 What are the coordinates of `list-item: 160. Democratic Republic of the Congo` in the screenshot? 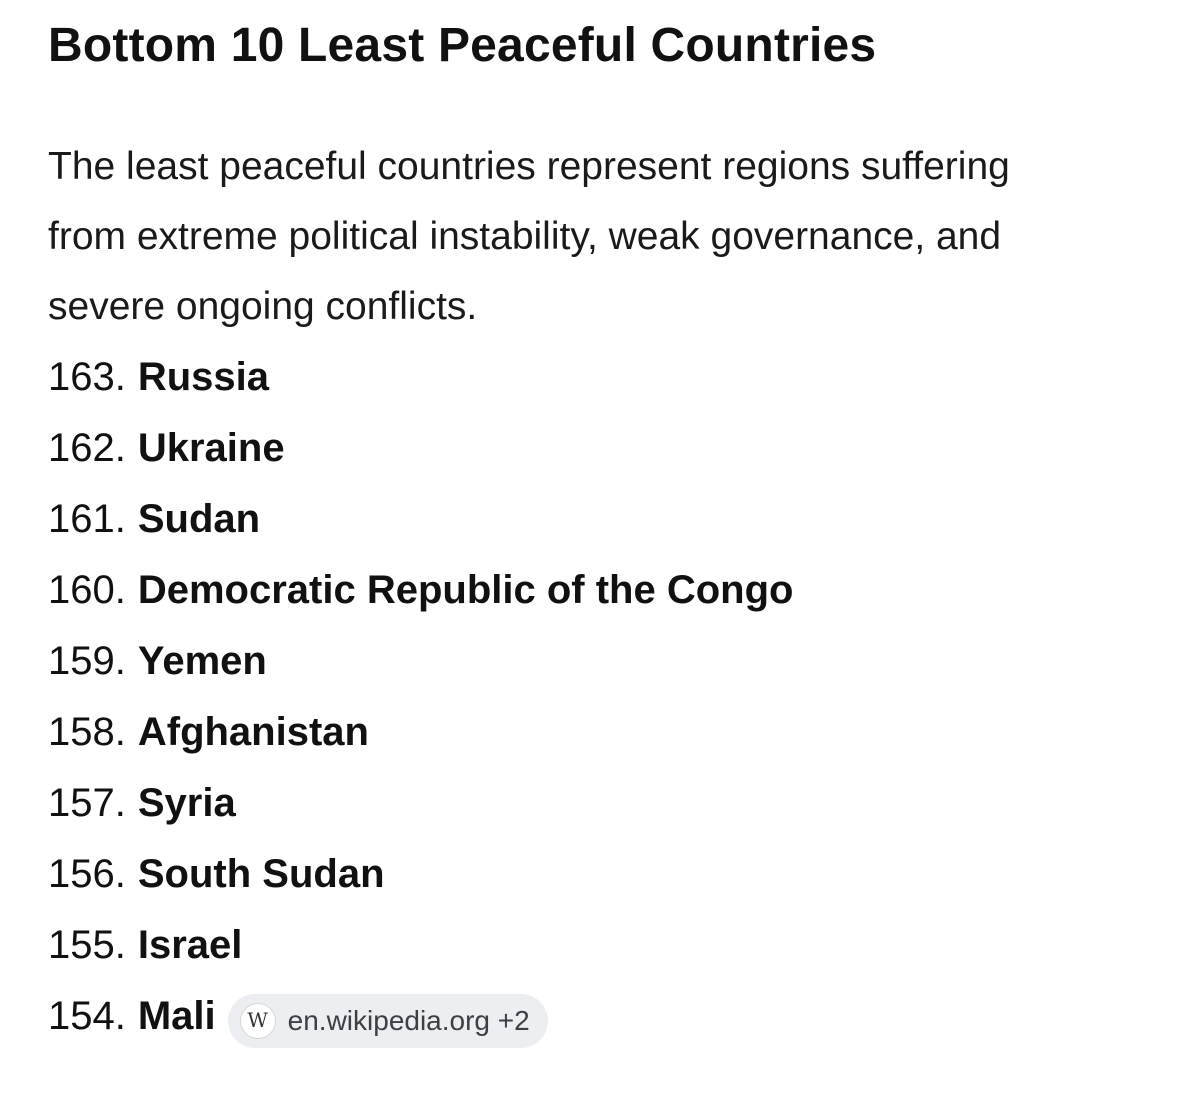 It's located at (608, 590).